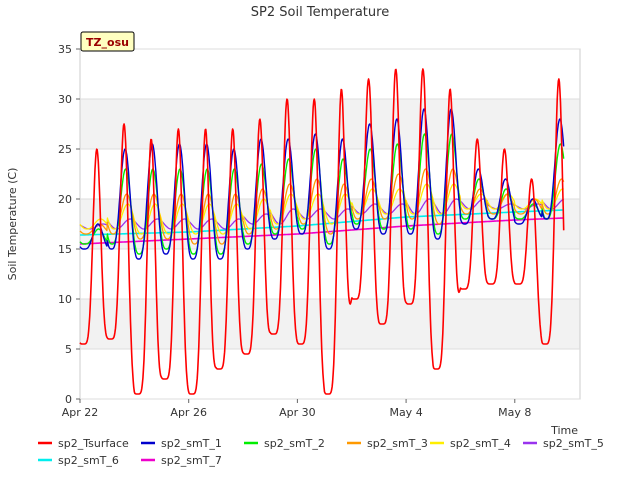 The width and height of the screenshot is (640, 480). Describe the element at coordinates (294, 443) in the screenshot. I see `legend-label: sp2_smT_2` at that location.